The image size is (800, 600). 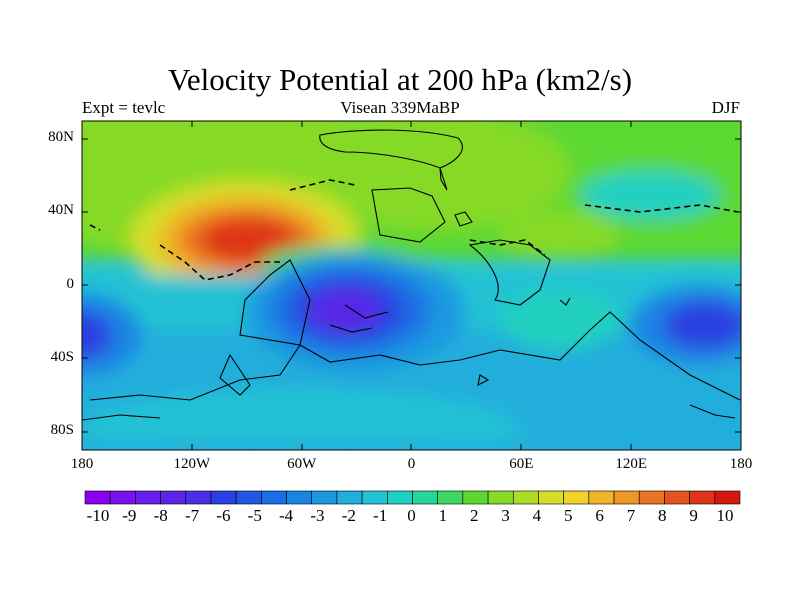 What do you see at coordinates (192, 515) in the screenshot?
I see `colorbar-label: -7` at bounding box center [192, 515].